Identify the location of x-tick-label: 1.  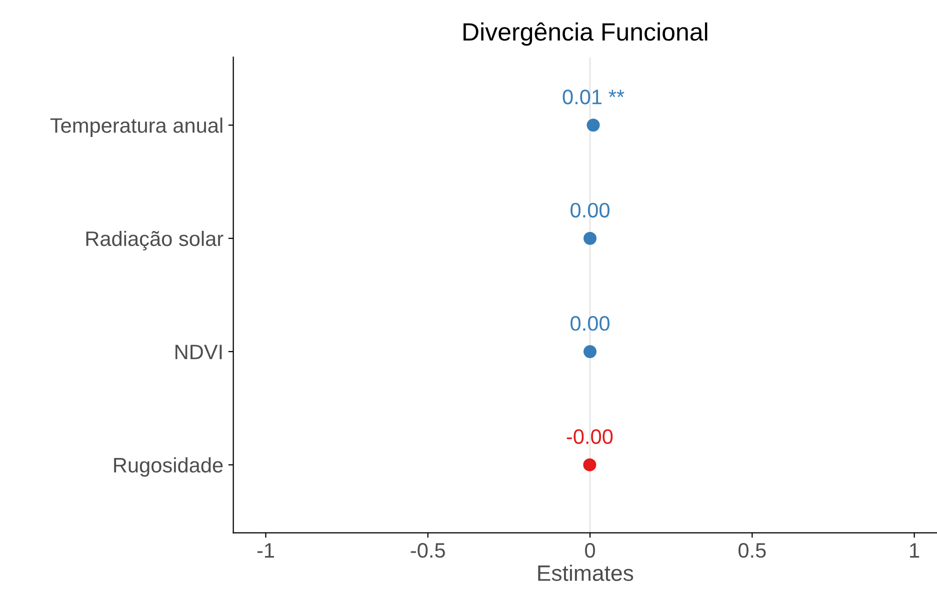
(915, 550).